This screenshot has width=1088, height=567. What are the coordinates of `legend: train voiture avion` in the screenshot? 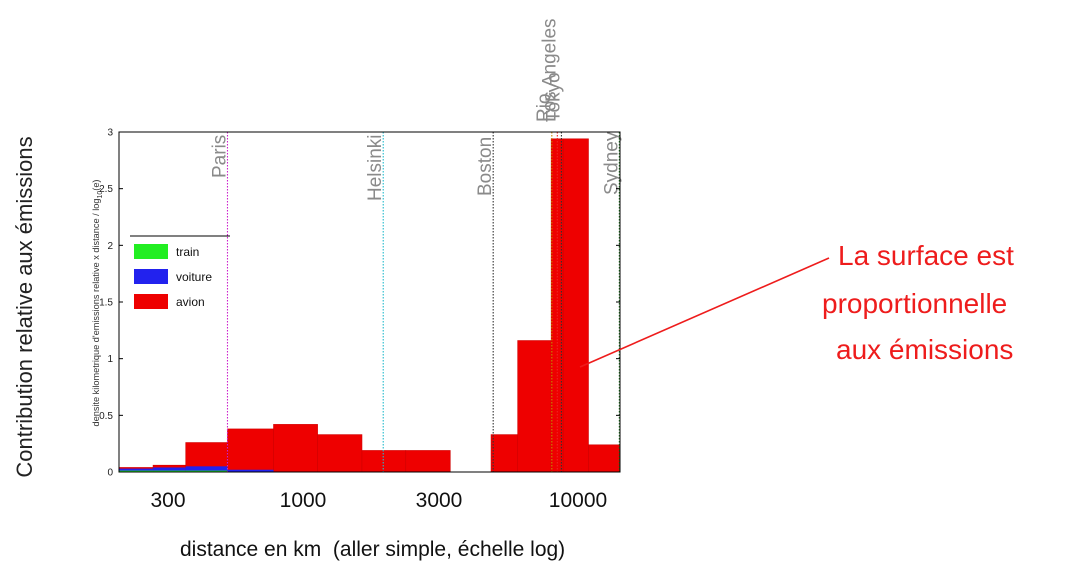 It's located at (180, 272).